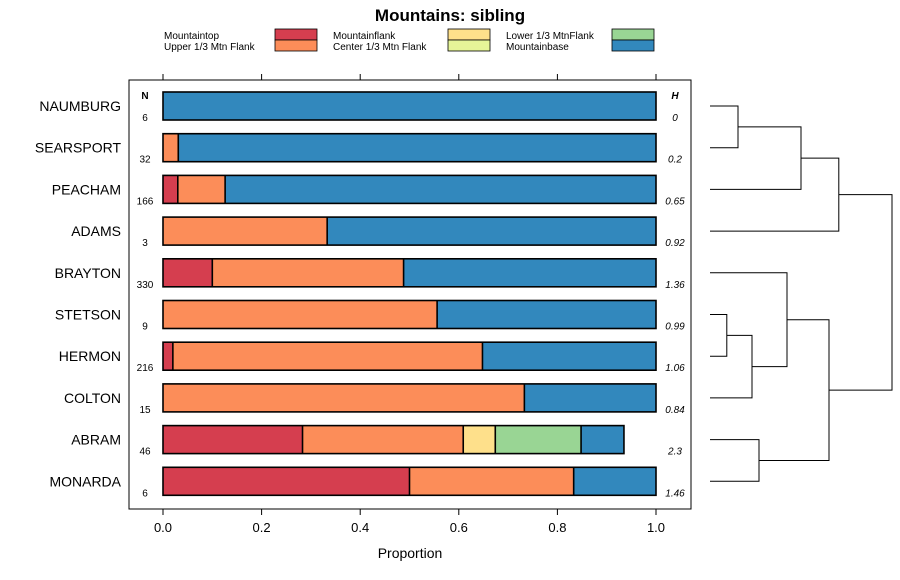  I want to click on n-value: 46, so click(145, 452).